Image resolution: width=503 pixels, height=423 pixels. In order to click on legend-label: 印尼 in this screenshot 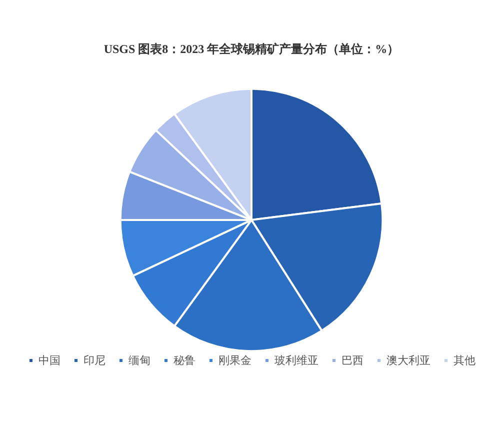, I will do `click(95, 360)`.